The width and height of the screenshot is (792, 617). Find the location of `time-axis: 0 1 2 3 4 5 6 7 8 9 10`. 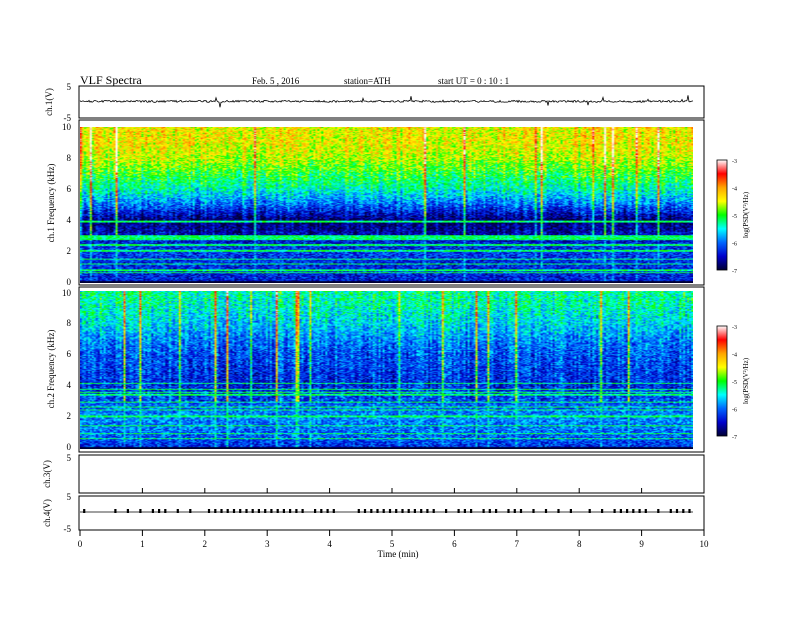

time-axis: 0 1 2 3 4 5 6 7 8 9 10 is located at coordinates (393, 539).